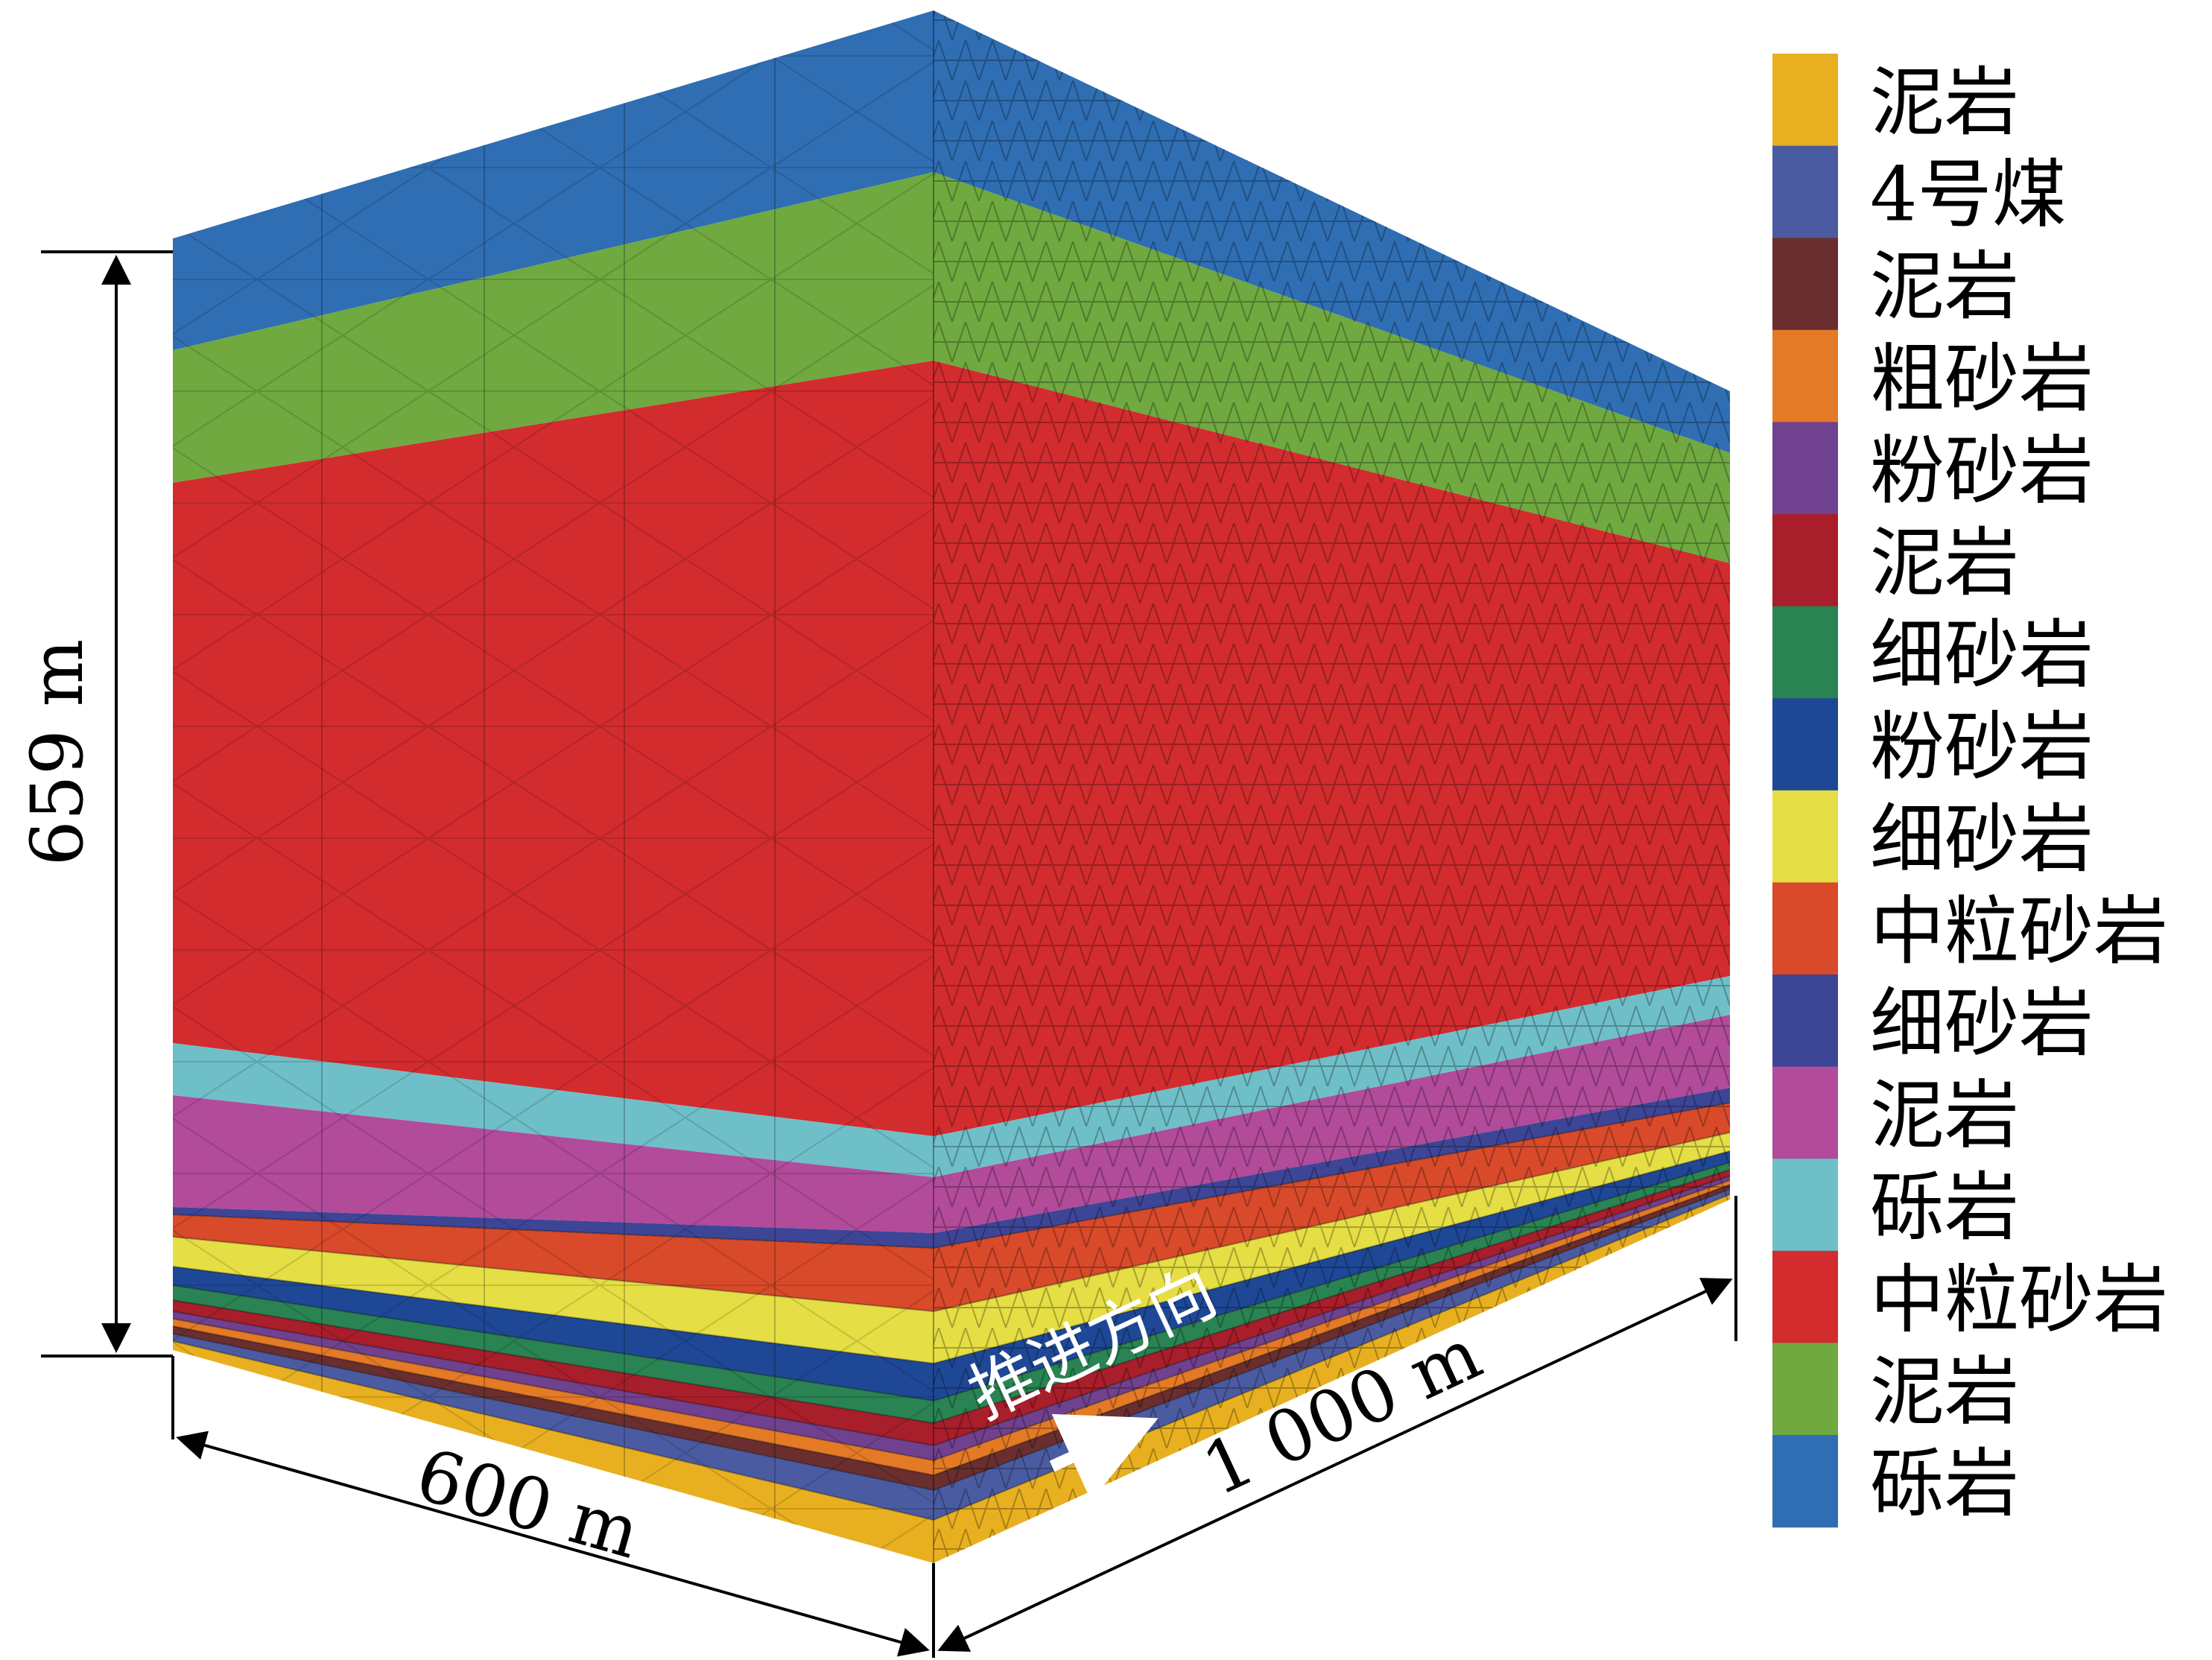 The height and width of the screenshot is (1660, 2212). I want to click on legend-label: 4号煤, so click(1969, 194).